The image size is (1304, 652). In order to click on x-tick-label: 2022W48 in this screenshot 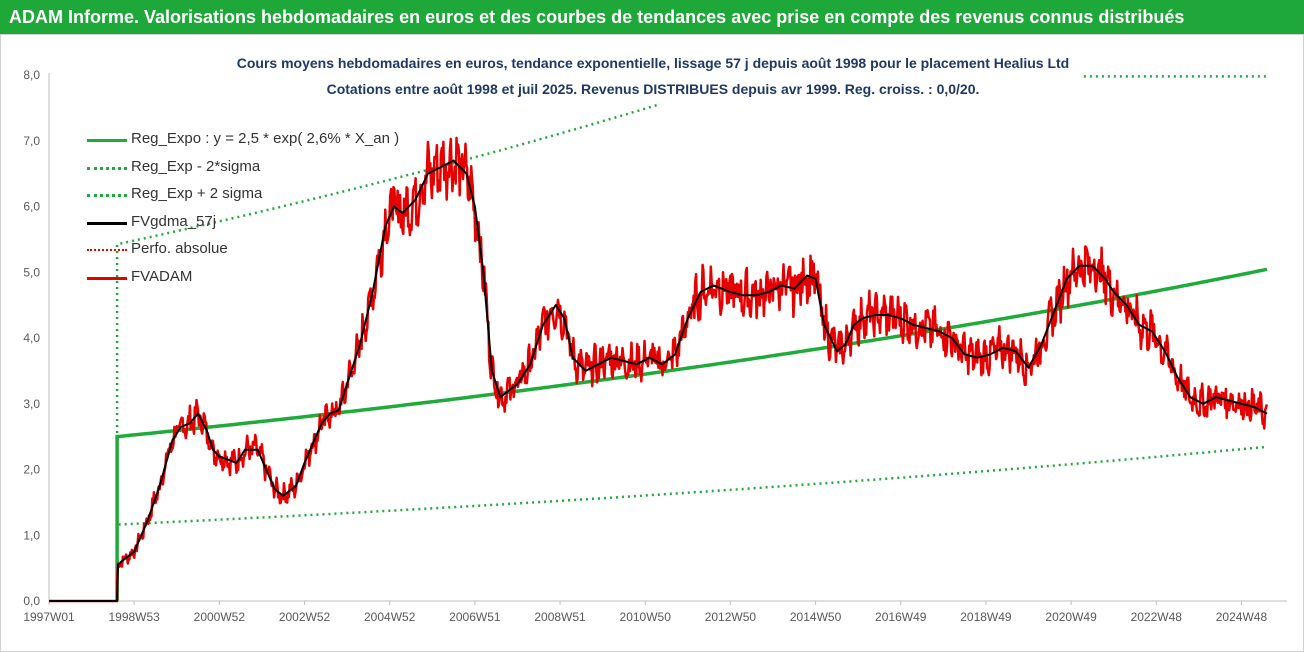, I will do `click(1157, 617)`.